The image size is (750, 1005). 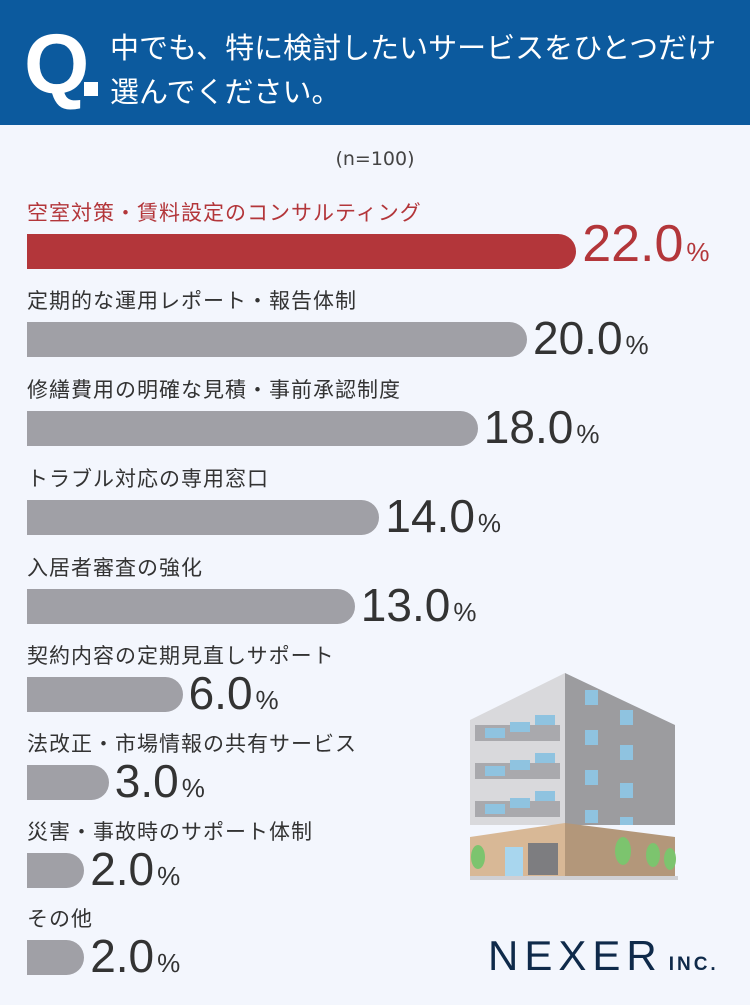 I want to click on value-label: 14.0%, so click(x=443, y=519).